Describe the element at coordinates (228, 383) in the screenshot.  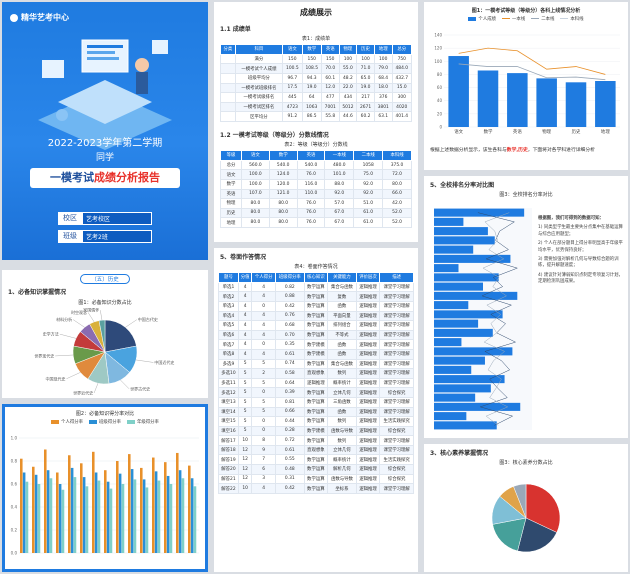
I see `table-cell: 多选11` at that location.